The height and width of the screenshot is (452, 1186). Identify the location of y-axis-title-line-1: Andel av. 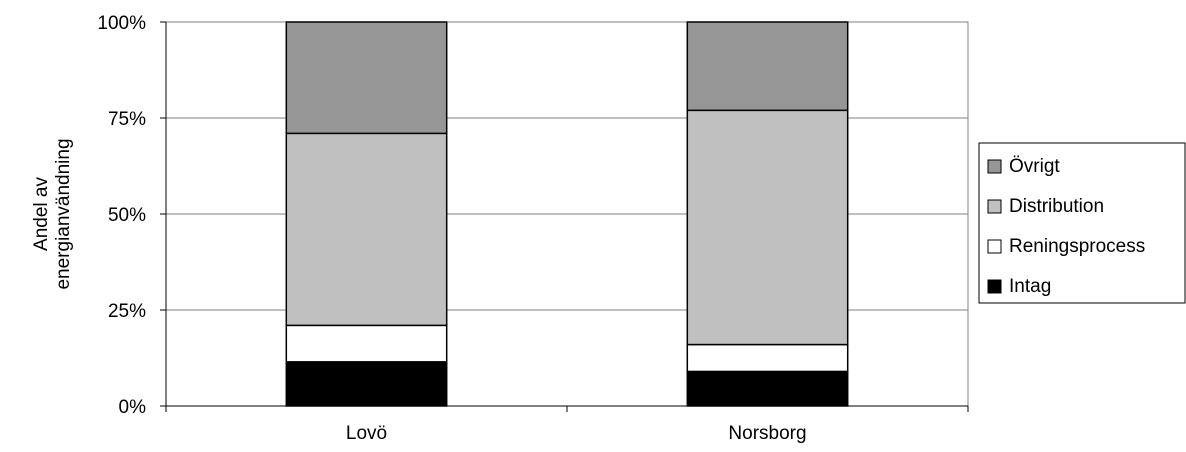
(41, 214).